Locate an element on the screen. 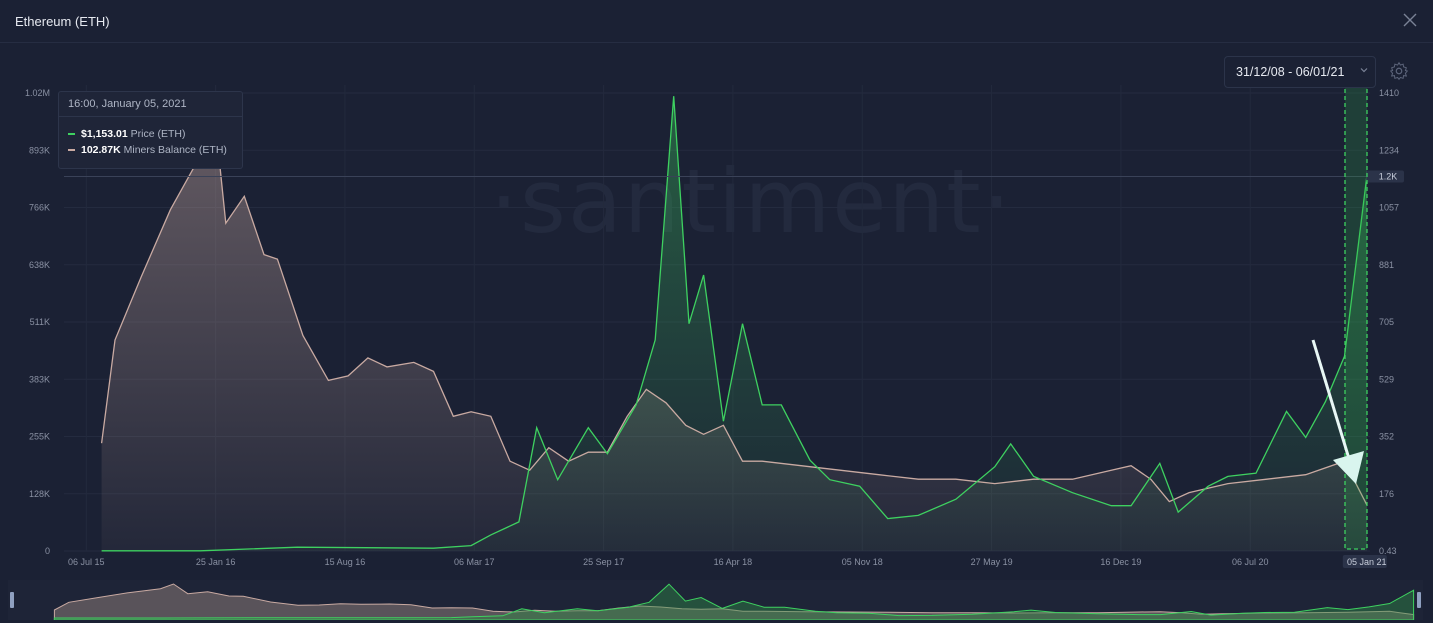 The image size is (1433, 623). date-range-selector: 31/12/08 - 06/01/21 is located at coordinates (1300, 72).